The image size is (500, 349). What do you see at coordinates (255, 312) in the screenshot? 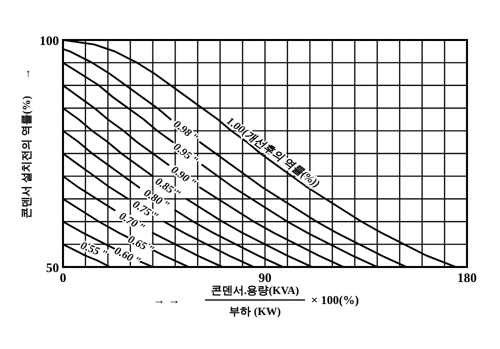
I see `text: 부하 (KW)` at bounding box center [255, 312].